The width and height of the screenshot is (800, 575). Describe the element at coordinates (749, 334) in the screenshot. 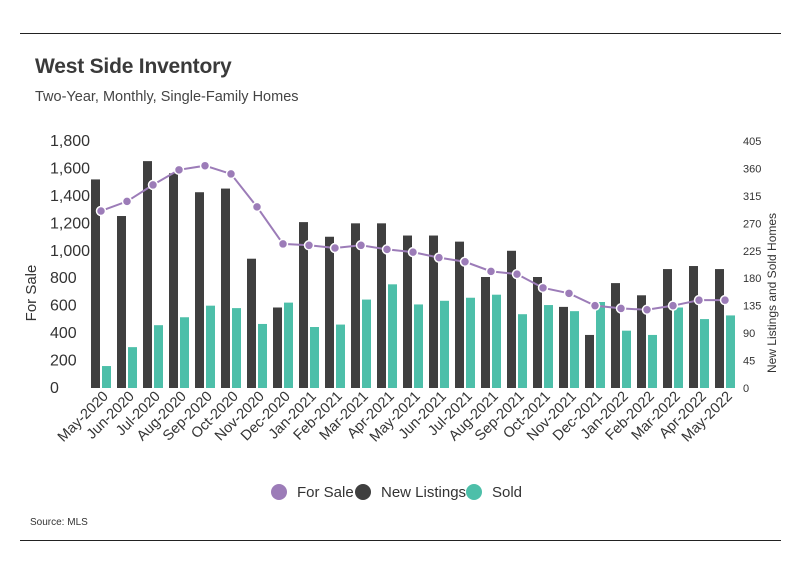

I see `right-axis-tick-label: 90` at that location.